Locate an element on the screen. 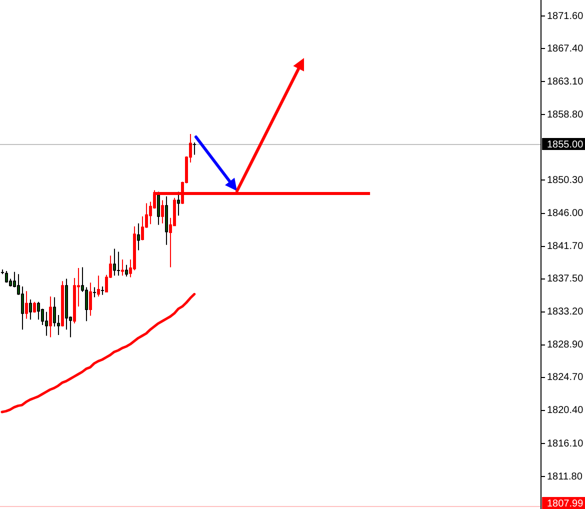 The image size is (585, 509). y-tick-label: 1820.40 is located at coordinates (565, 410).